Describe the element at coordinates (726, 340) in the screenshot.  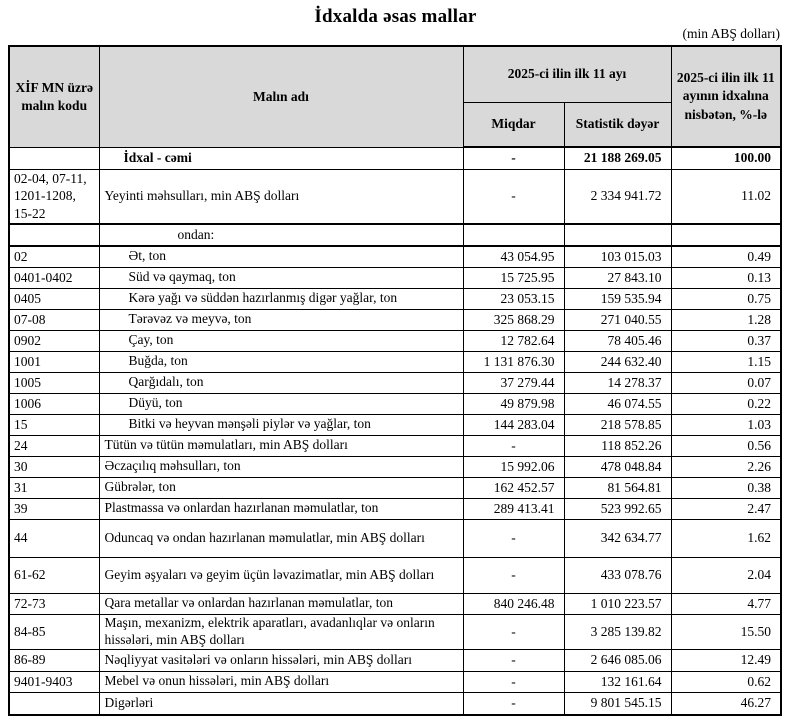
I see `share-cell: 0.37` at that location.